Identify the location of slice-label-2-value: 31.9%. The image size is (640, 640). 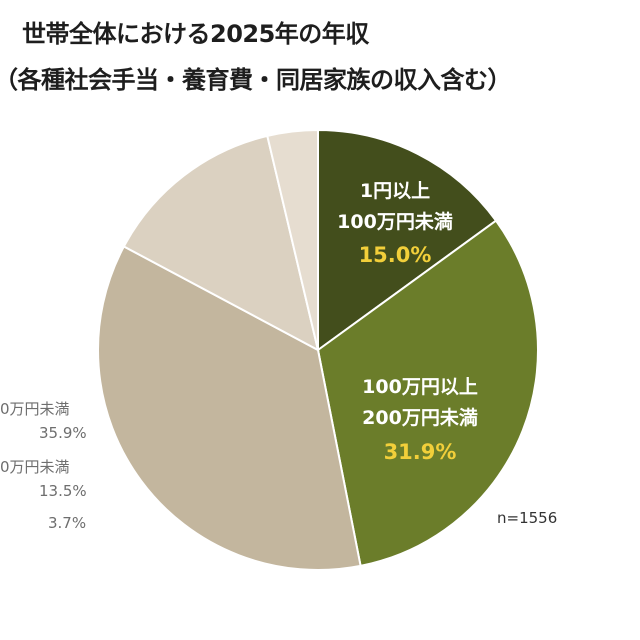
(420, 452).